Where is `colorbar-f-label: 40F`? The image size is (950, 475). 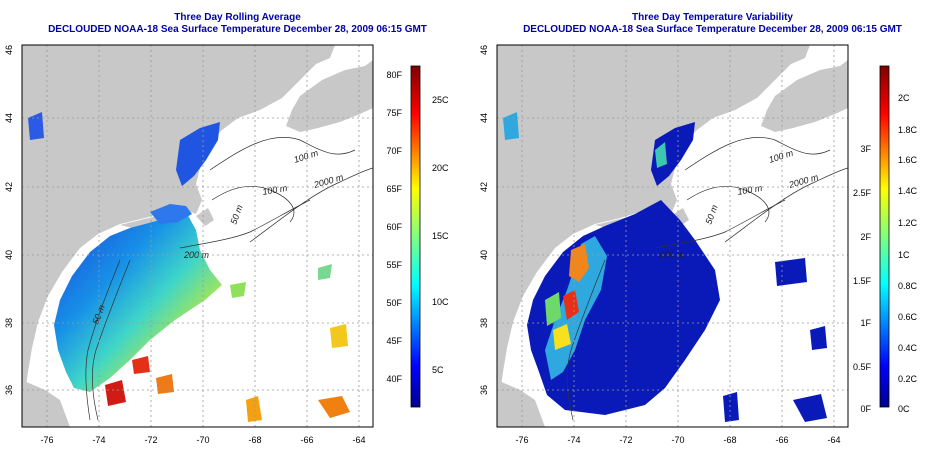
colorbar-f-label: 40F is located at coordinates (394, 379).